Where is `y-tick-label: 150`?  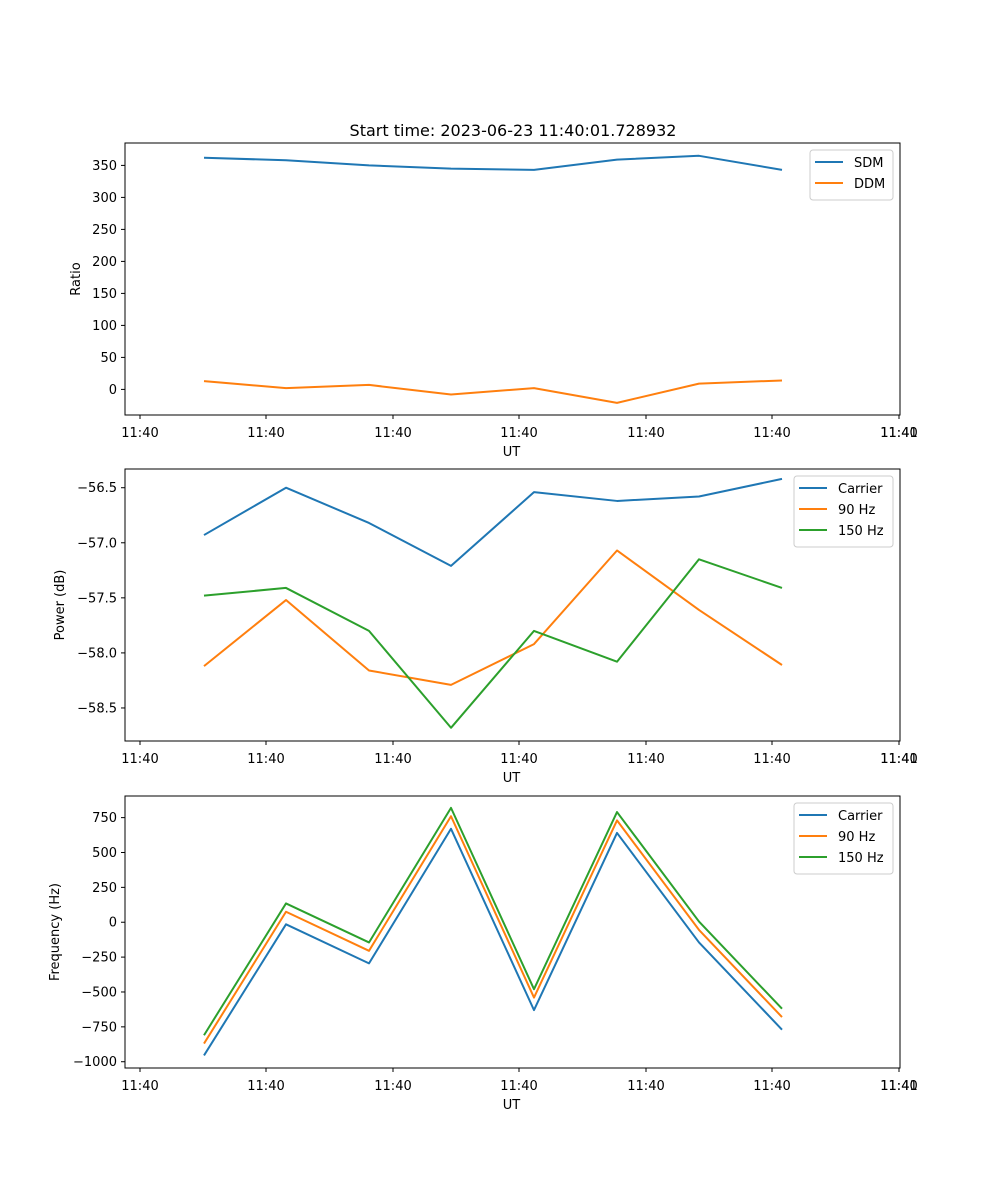 y-tick-label: 150 is located at coordinates (104, 294).